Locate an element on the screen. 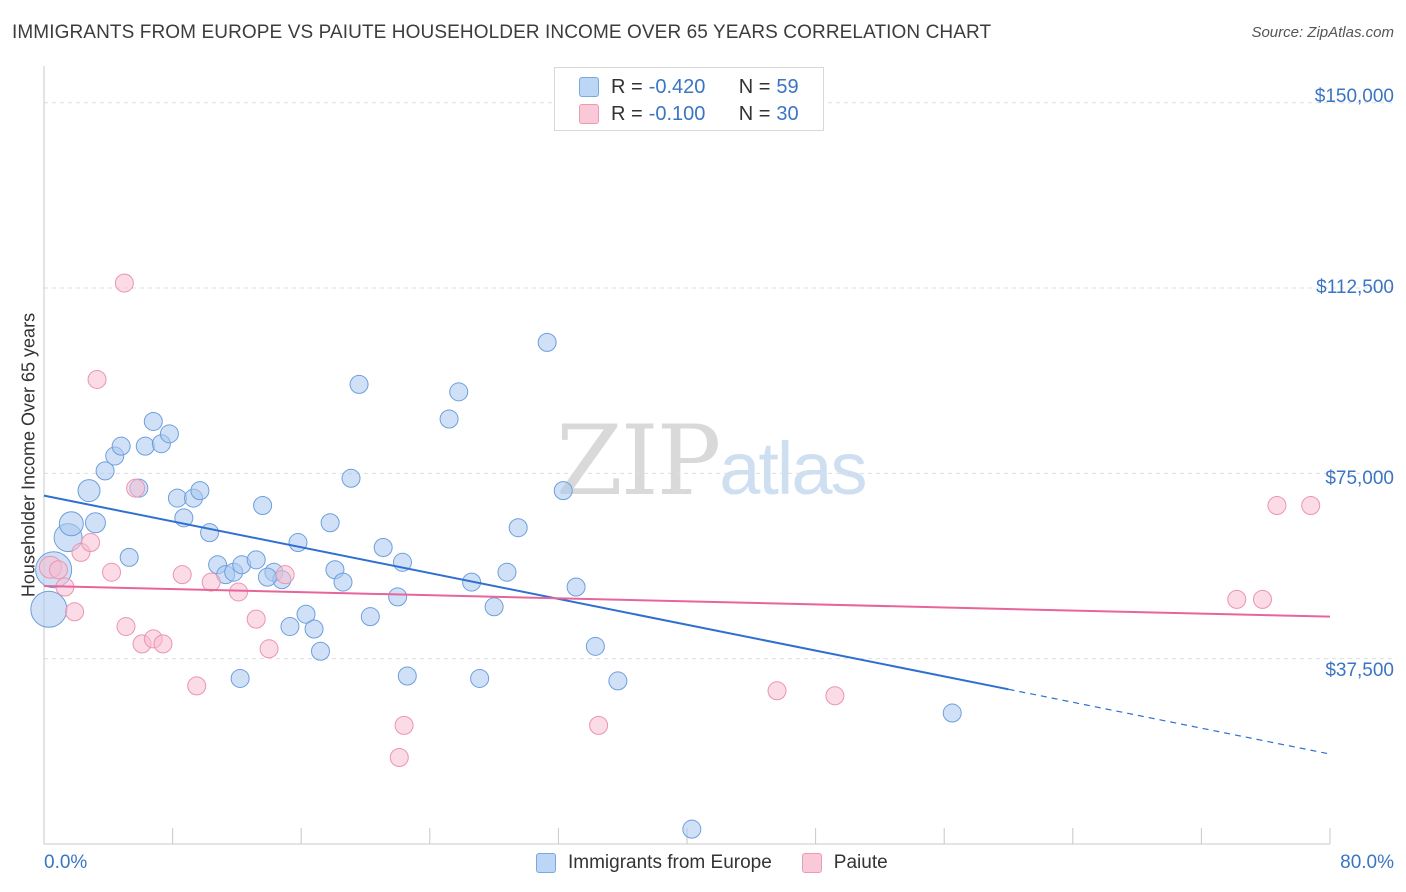  series-legend: Immigrants from Europe Paiute is located at coordinates (727, 863).